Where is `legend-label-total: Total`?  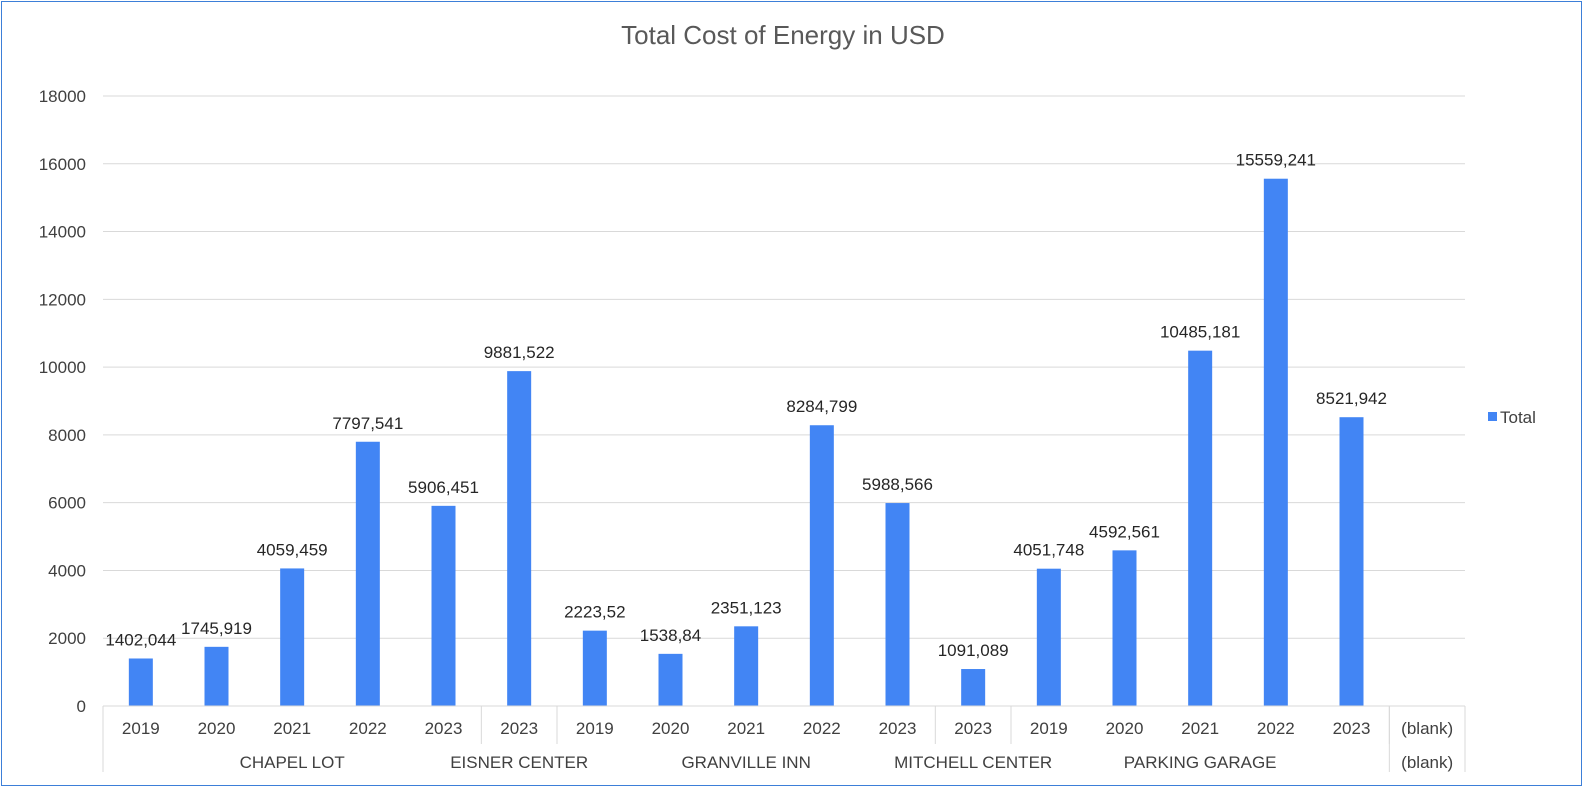 legend-label-total: Total is located at coordinates (1518, 417).